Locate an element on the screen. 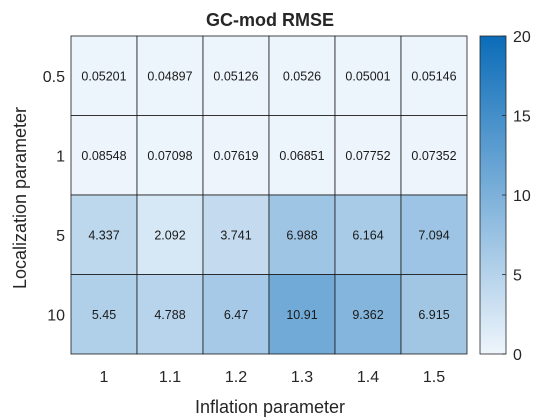 This screenshot has height=420, width=560. colorbar-tick-label: 5 is located at coordinates (517, 276).